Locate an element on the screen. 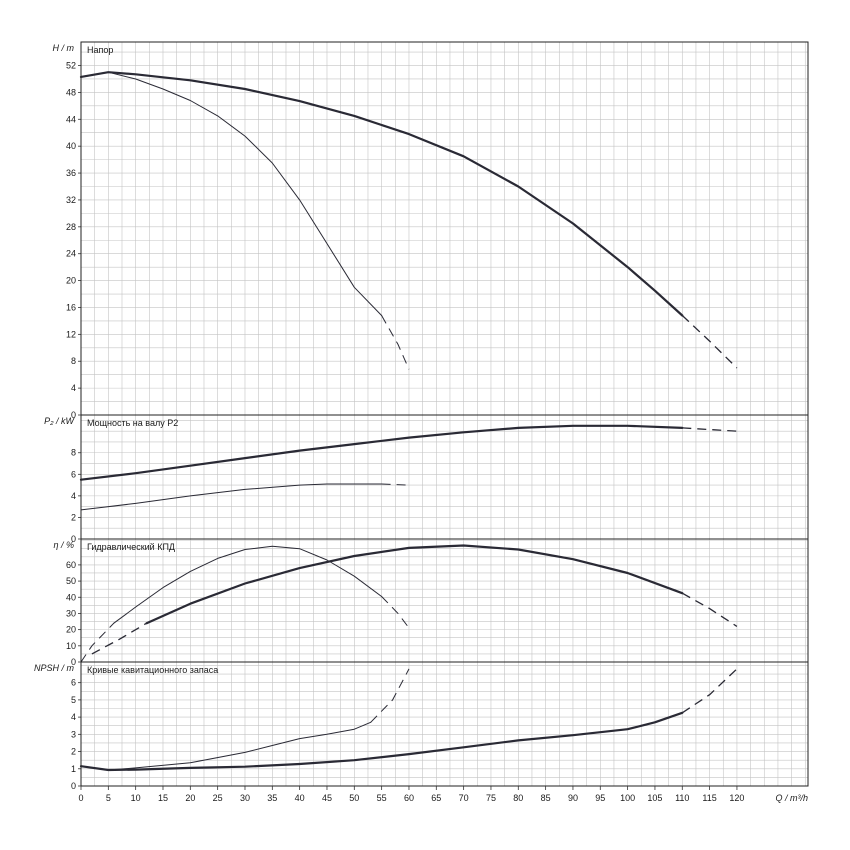 Image resolution: width=850 pixels, height=850 pixels. npsh-y-tick-label: 4 is located at coordinates (73, 717).